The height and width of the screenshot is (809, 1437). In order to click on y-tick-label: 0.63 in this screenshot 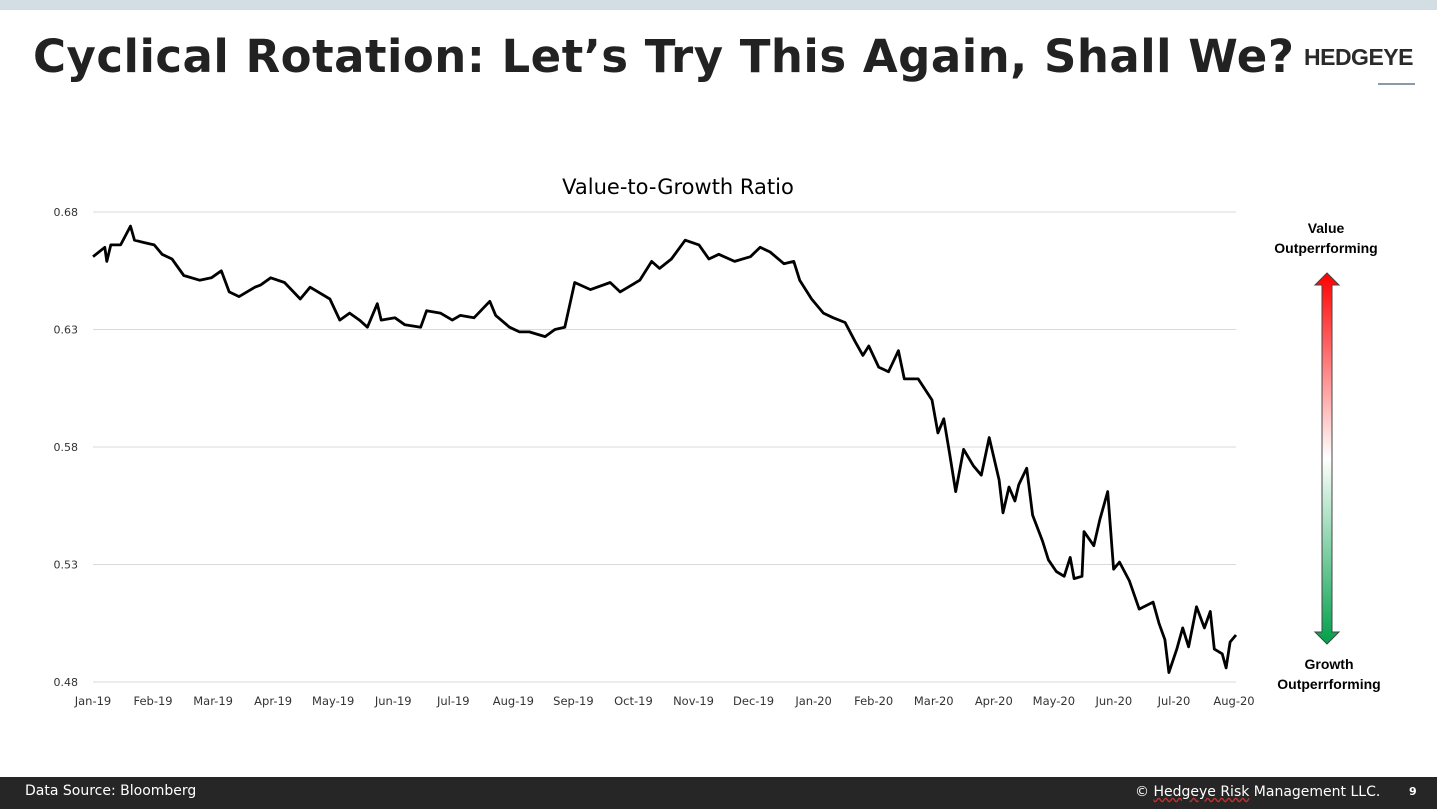, I will do `click(66, 330)`.